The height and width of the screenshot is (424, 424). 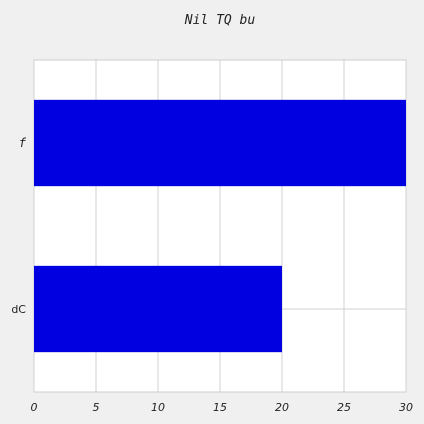 I want to click on x-tick-label: 0, so click(x=34, y=407).